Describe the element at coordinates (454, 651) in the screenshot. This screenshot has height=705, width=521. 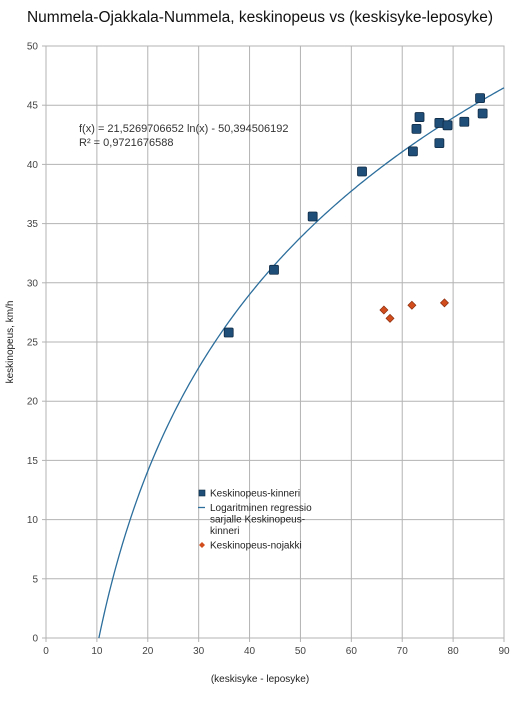
I see `x-tick-label: 80` at that location.